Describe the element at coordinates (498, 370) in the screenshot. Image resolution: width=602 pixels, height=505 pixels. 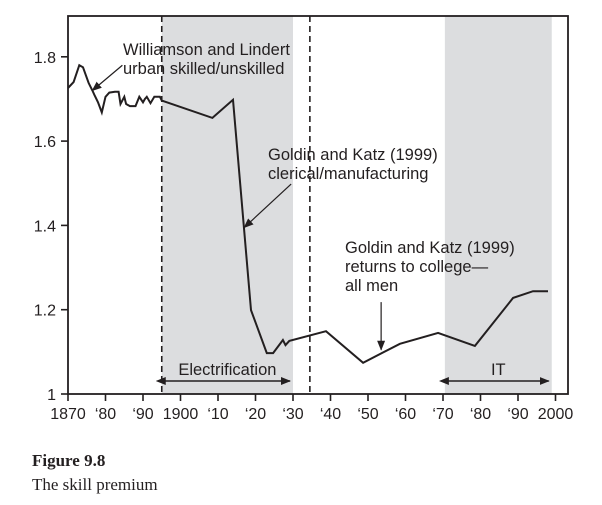
I see `period-label-it: IT` at that location.